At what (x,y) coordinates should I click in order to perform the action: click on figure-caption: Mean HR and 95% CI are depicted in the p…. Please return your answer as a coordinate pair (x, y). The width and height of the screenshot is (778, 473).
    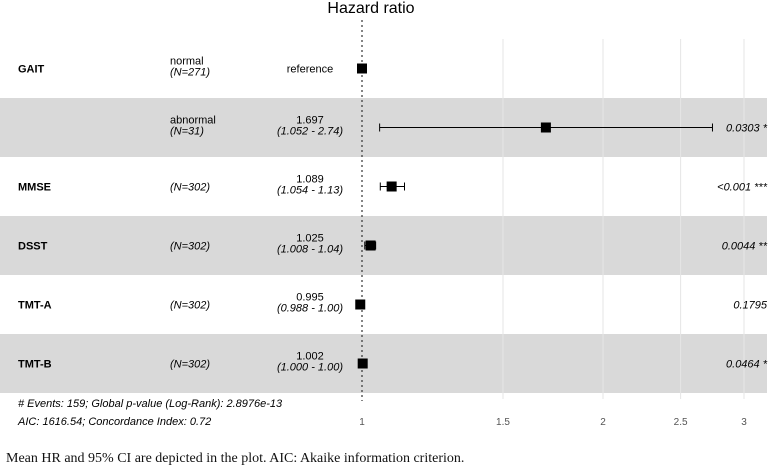
    Looking at the image, I should click on (235, 458).